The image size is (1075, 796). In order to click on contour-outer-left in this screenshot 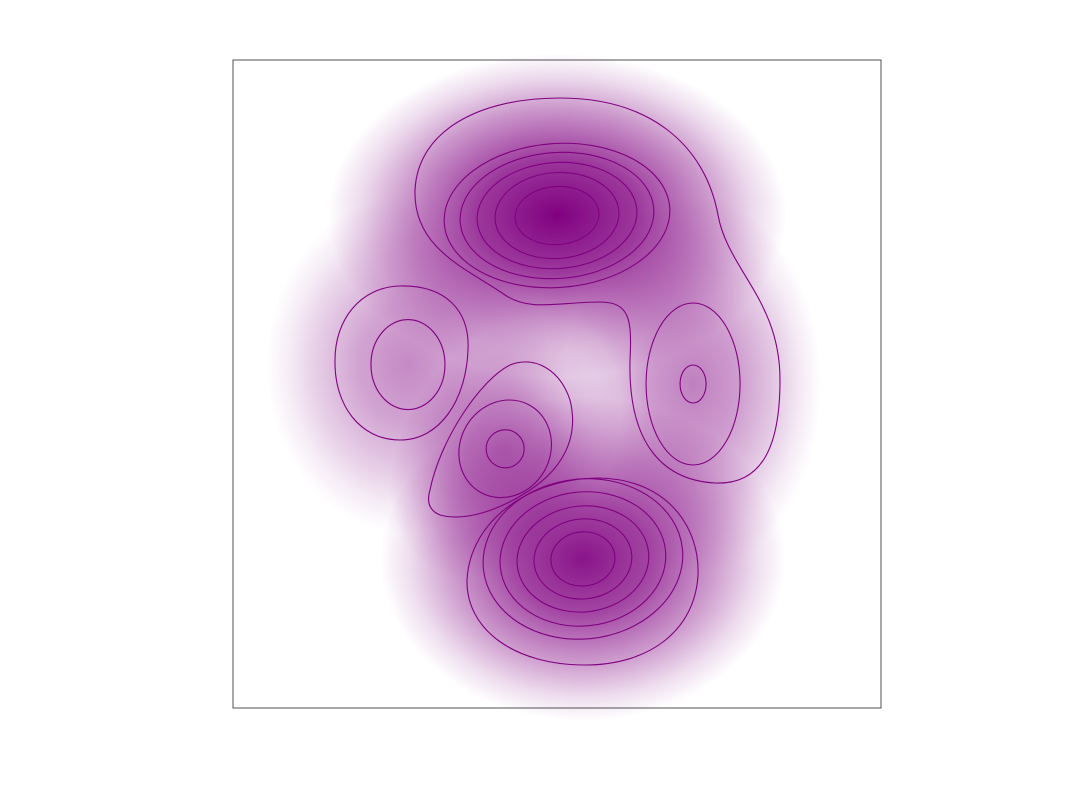, I will do `click(401, 363)`.